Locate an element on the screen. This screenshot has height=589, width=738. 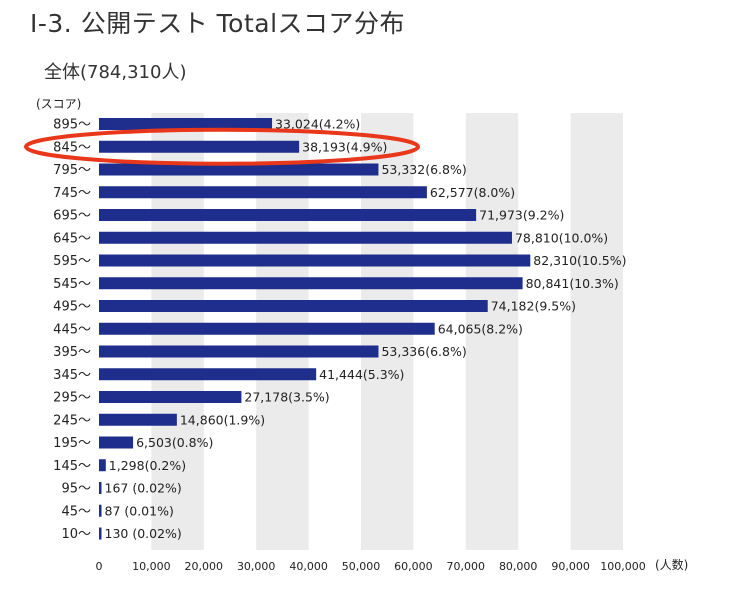
data-label: 74,182(9.5%) is located at coordinates (533, 306).